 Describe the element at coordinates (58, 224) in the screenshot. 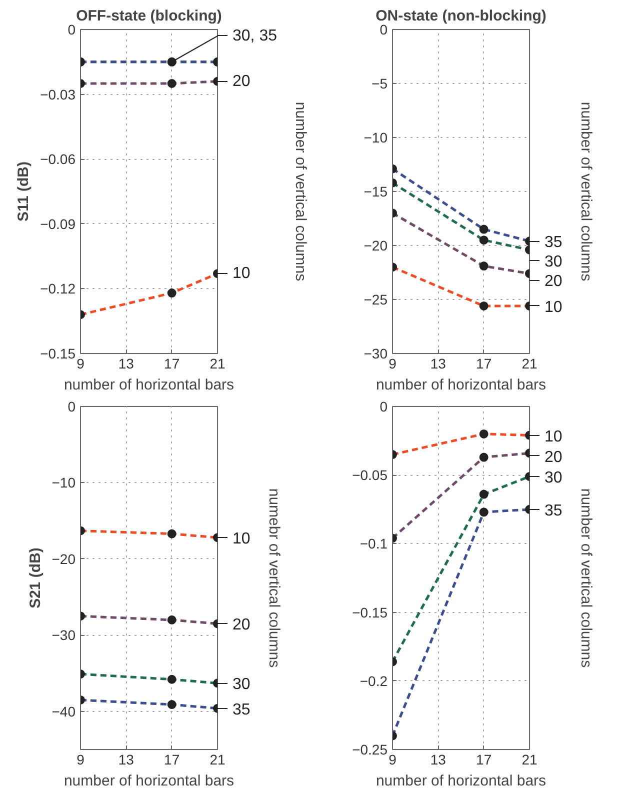

I see `y-tick-label: −0.09` at that location.